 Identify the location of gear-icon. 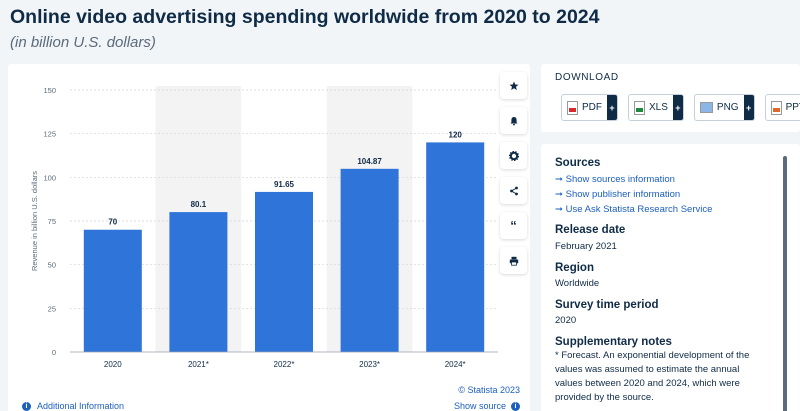
(513, 155).